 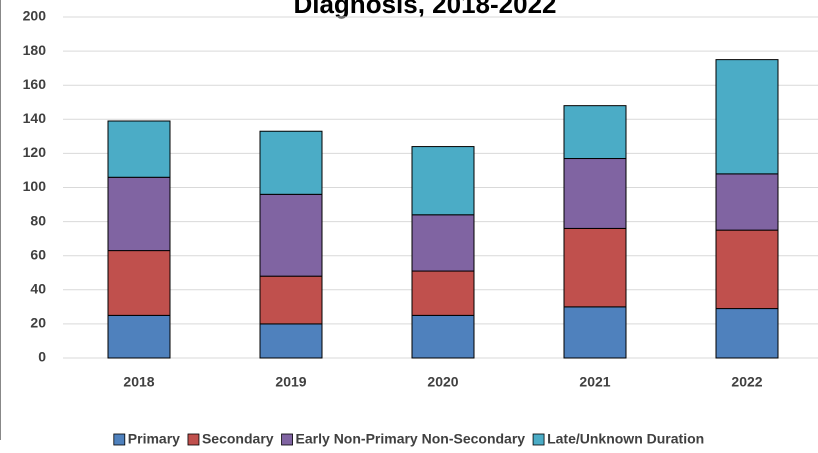 What do you see at coordinates (625, 439) in the screenshot?
I see `legend-label: Late/Unknown Duration` at bounding box center [625, 439].